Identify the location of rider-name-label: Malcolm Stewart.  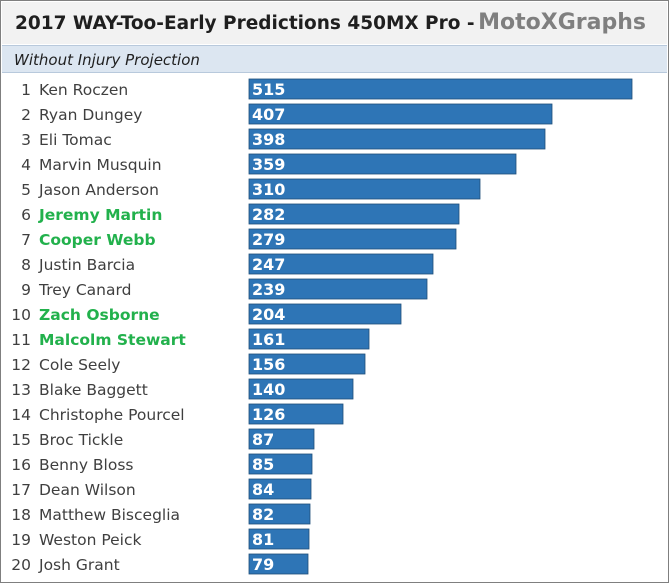
(112, 340).